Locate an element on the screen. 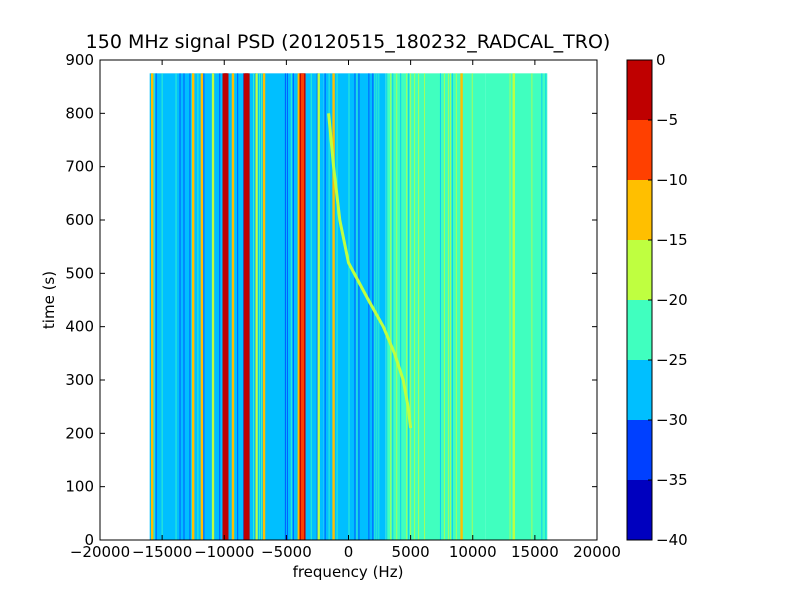 Image resolution: width=800 pixels, height=600 pixels. colorbar-tick-label: −5 is located at coordinates (667, 120).